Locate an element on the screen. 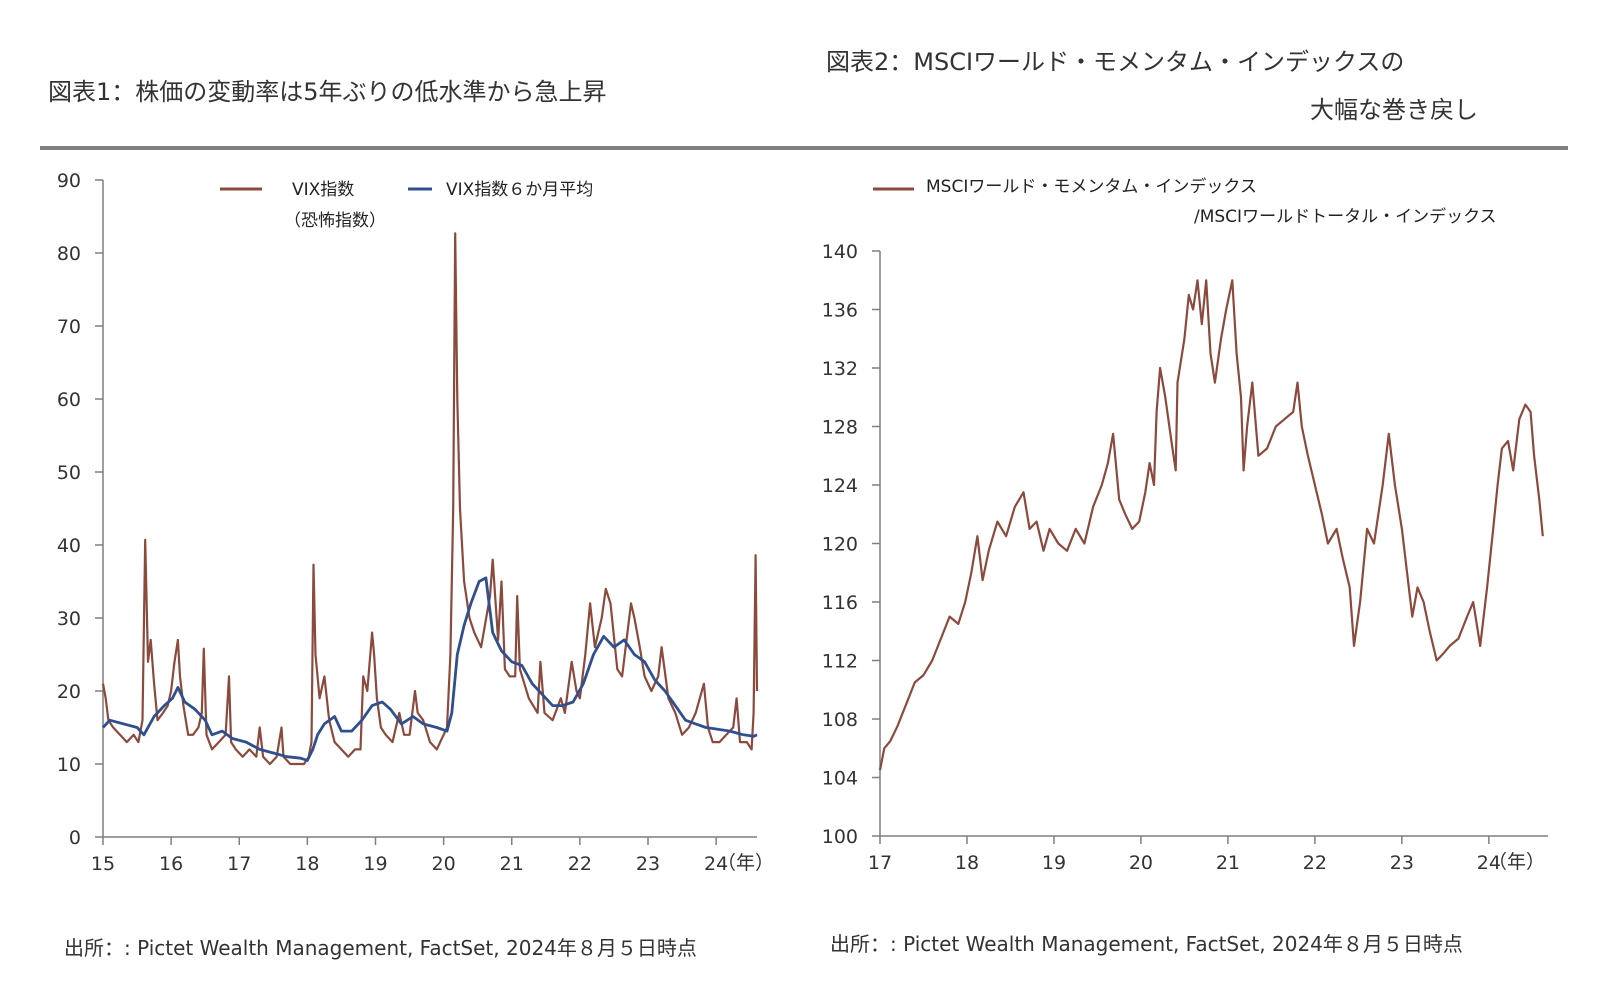 Image resolution: width=1619 pixels, height=1001 pixels. legend-label: VIX指数 is located at coordinates (323, 190).